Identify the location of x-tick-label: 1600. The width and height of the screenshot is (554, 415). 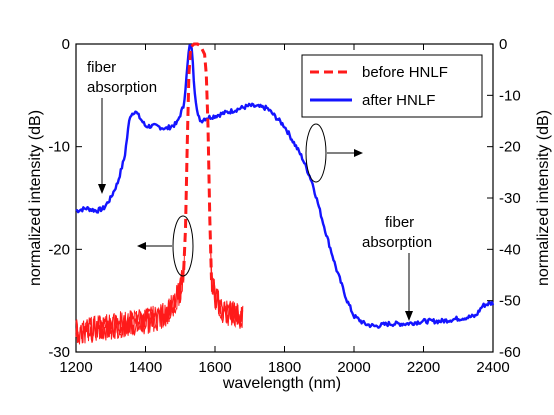
(214, 367).